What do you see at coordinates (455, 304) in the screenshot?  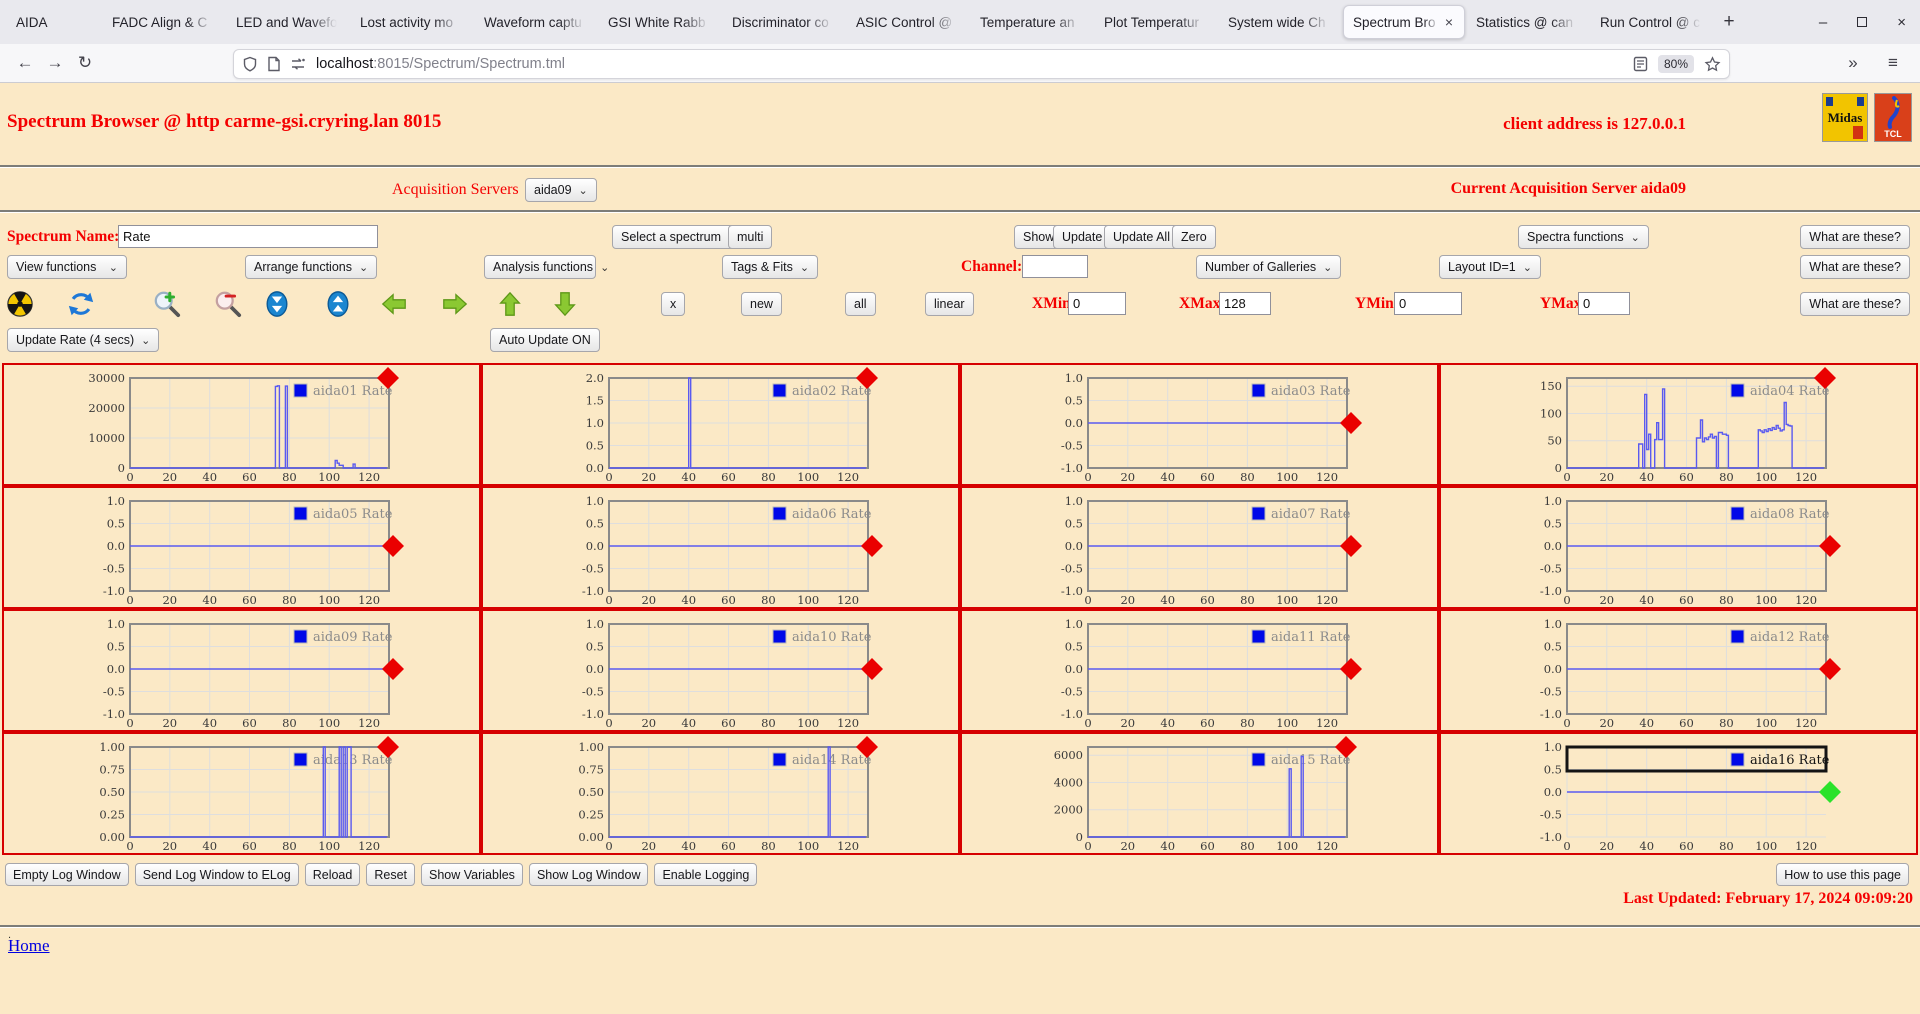 I see `arrow-right-icon` at bounding box center [455, 304].